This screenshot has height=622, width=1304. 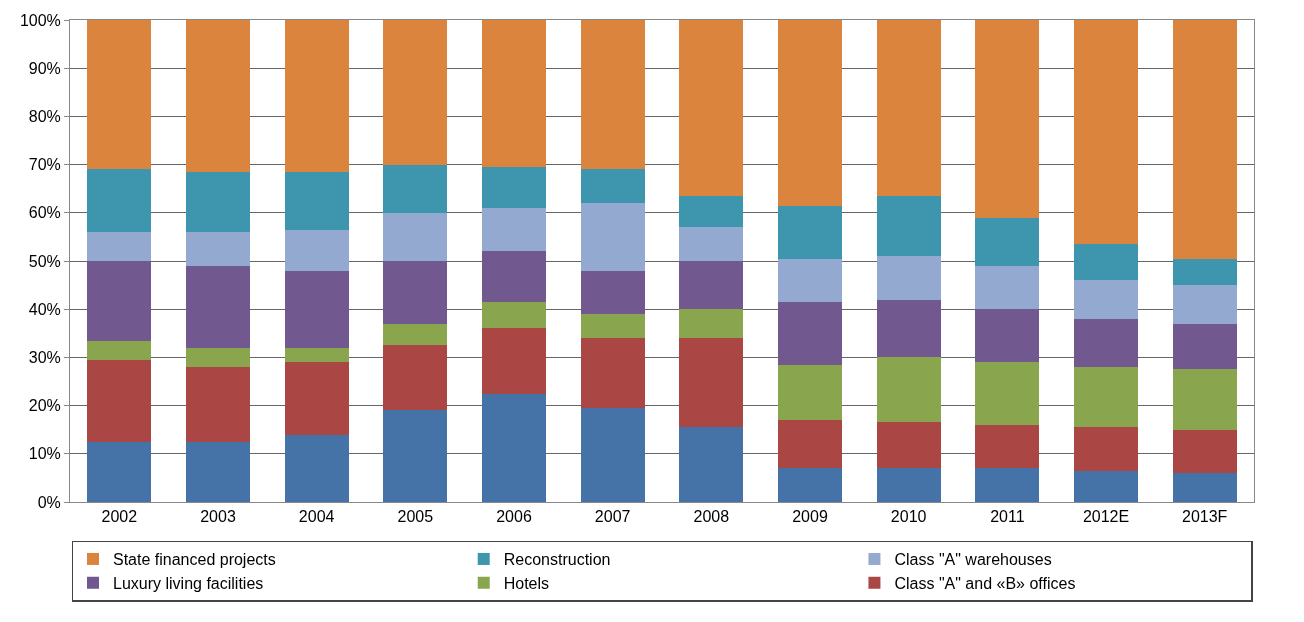 I want to click on x-tick-label: 2005, so click(x=415, y=517).